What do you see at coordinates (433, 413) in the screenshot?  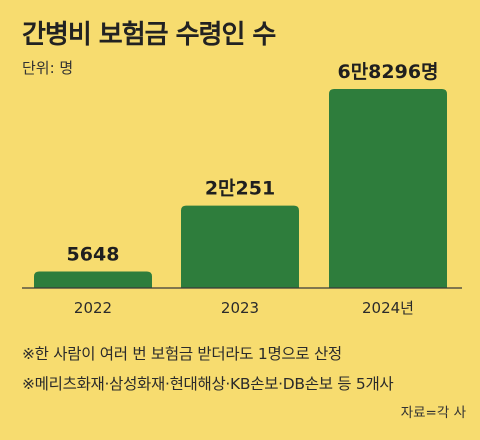 I see `source-credit: 자료=각 사` at bounding box center [433, 413].